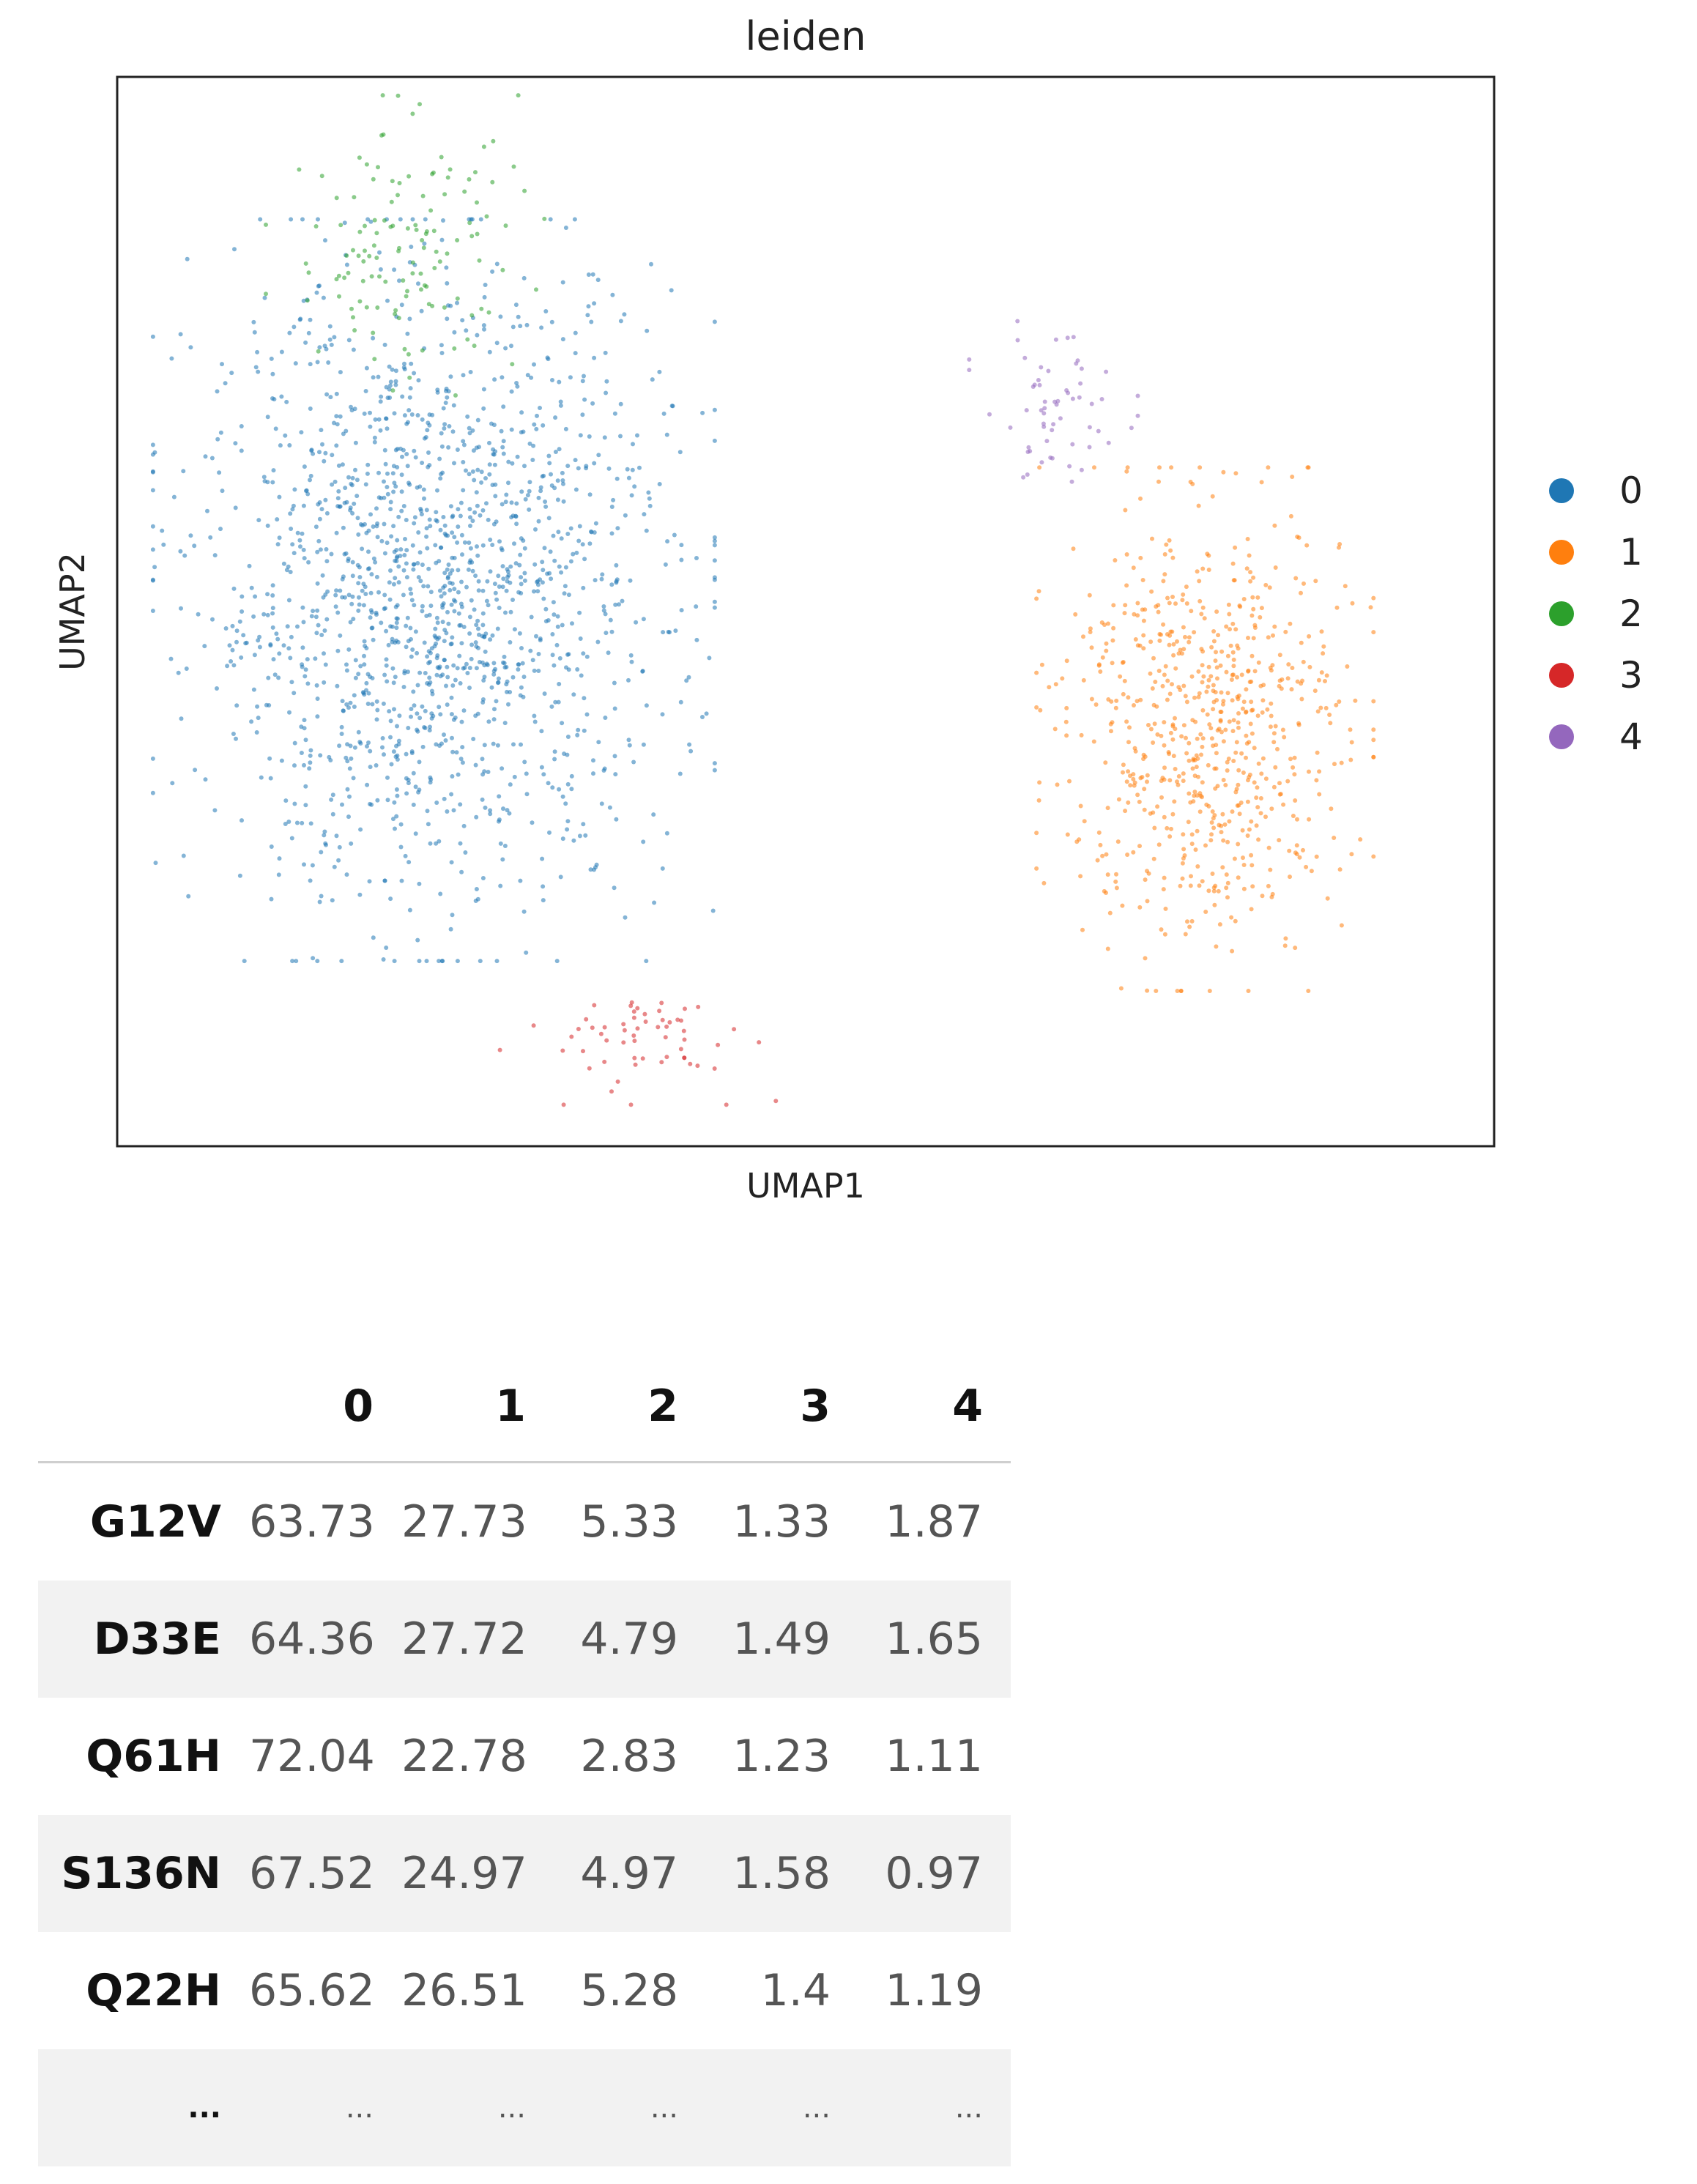  I want to click on legend-label: 4, so click(1631, 737).